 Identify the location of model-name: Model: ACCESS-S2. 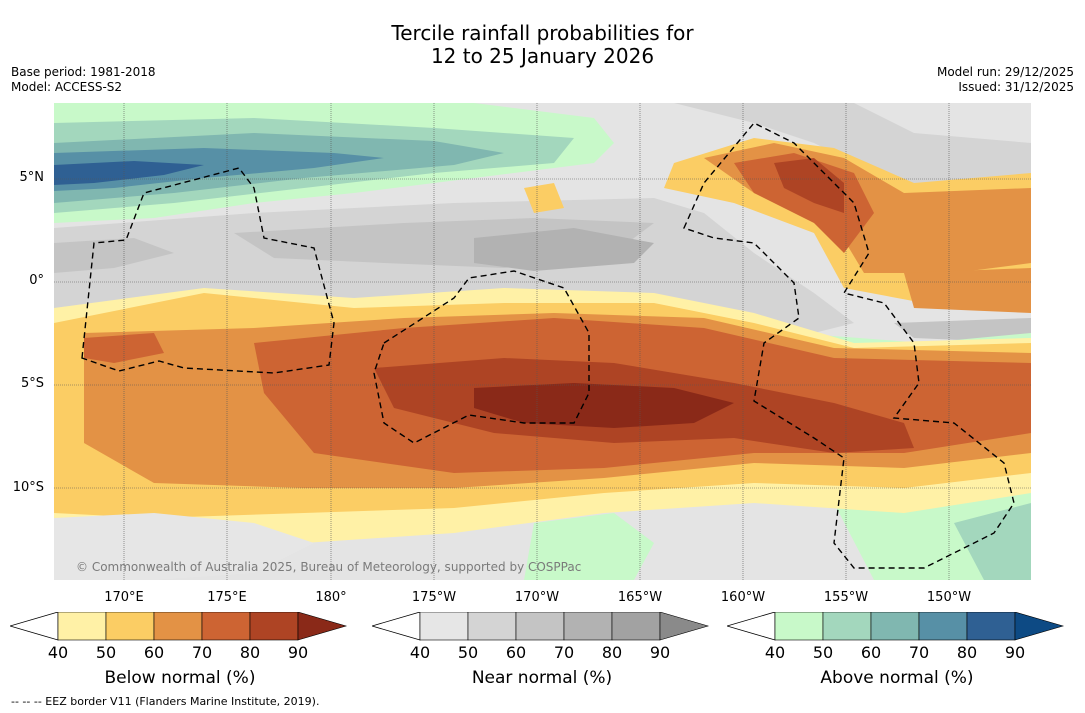
(67, 87).